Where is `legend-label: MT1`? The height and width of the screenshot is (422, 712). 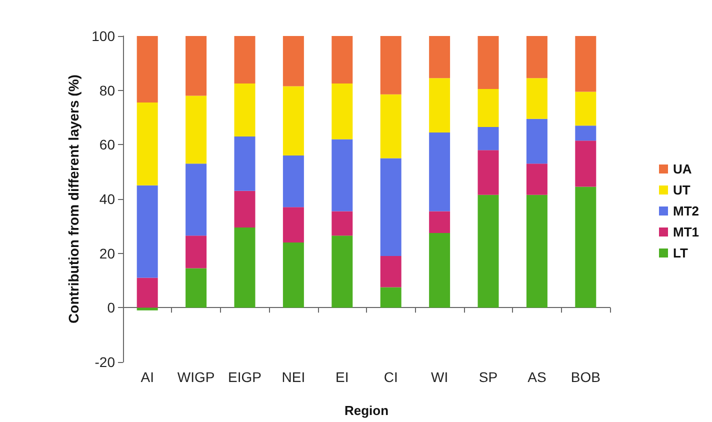
legend-label: MT1 is located at coordinates (686, 232).